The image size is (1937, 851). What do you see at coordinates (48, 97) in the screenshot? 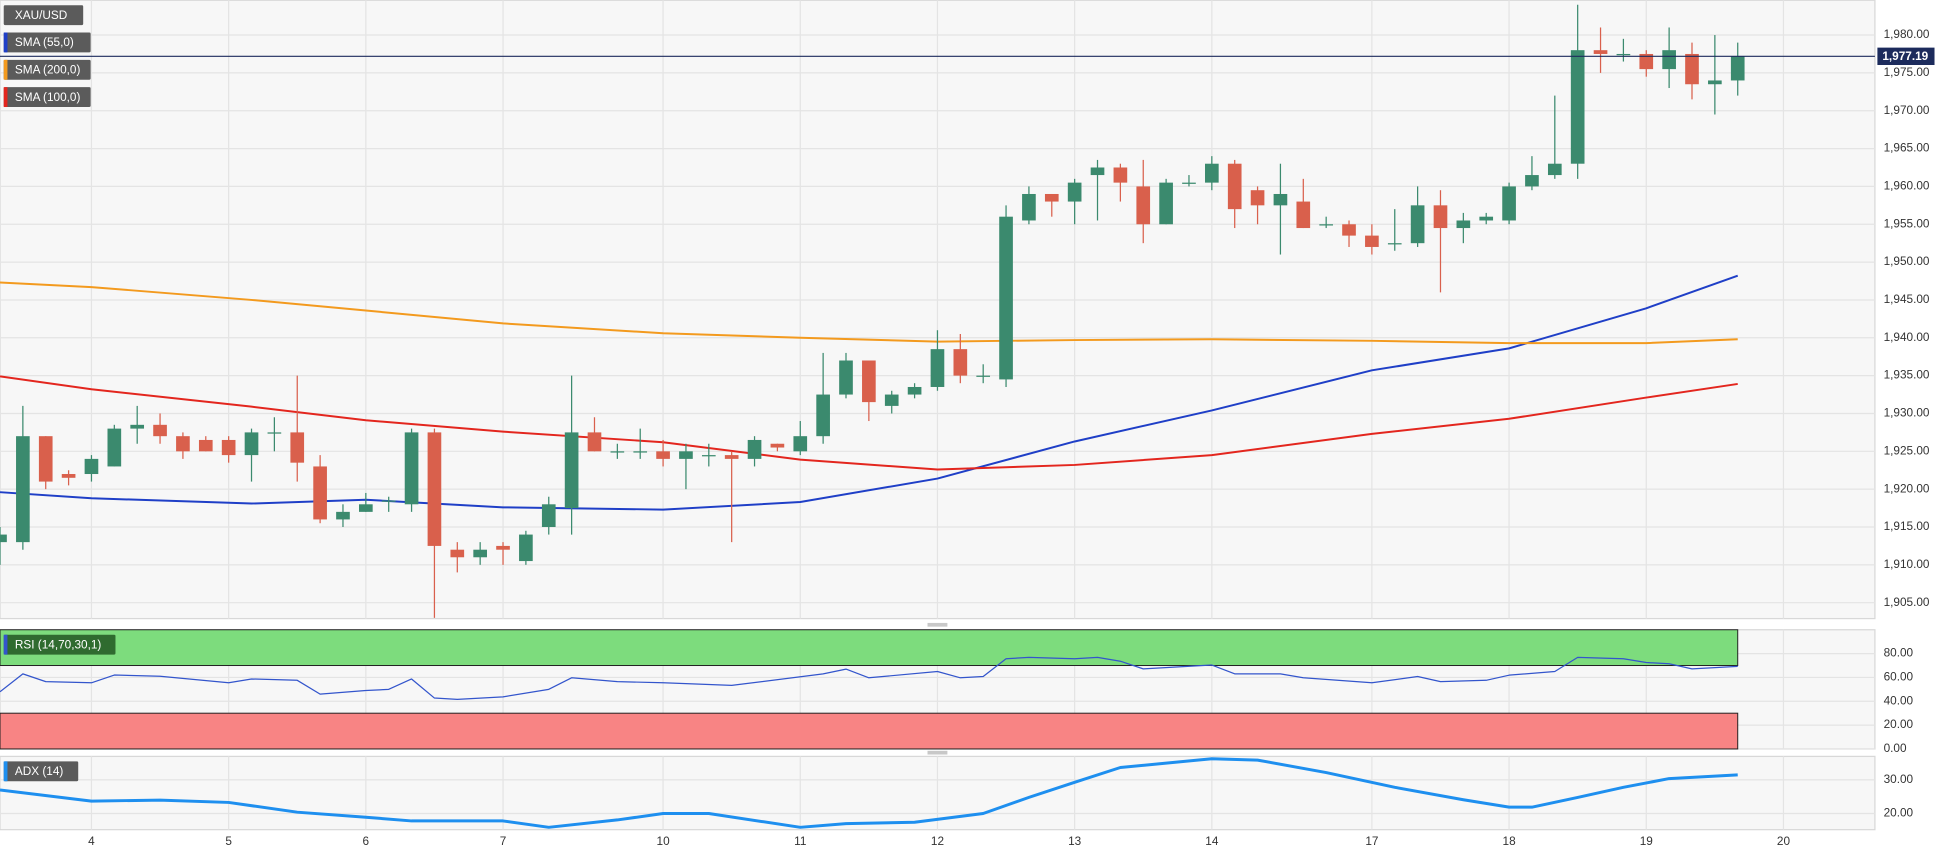
I see `legend-label: SMA (100,0)` at bounding box center [48, 97].